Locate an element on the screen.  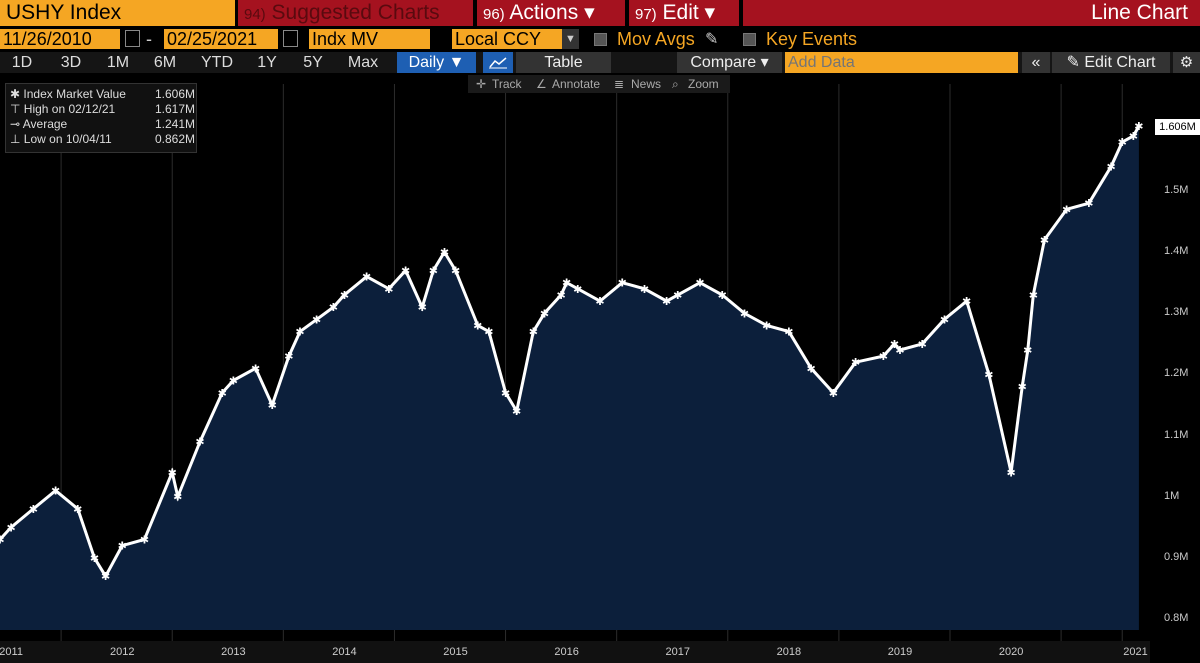
y-tick-label: 1.3M is located at coordinates (1176, 312).